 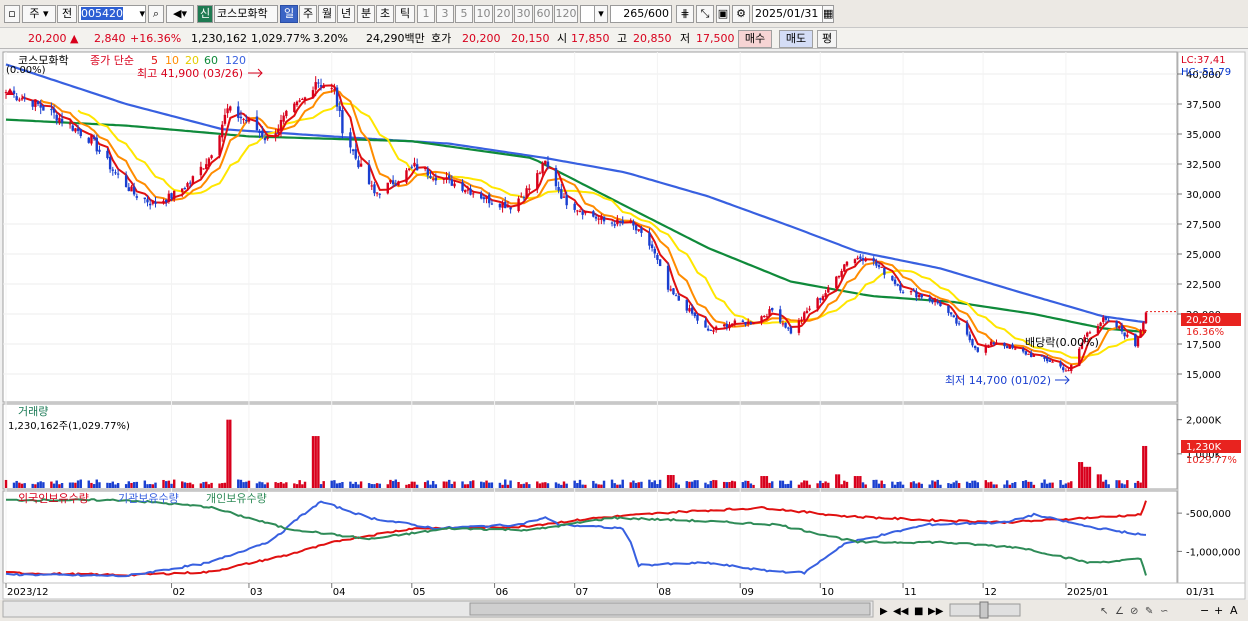 I want to click on legend-ma5: 5, so click(x=154, y=60).